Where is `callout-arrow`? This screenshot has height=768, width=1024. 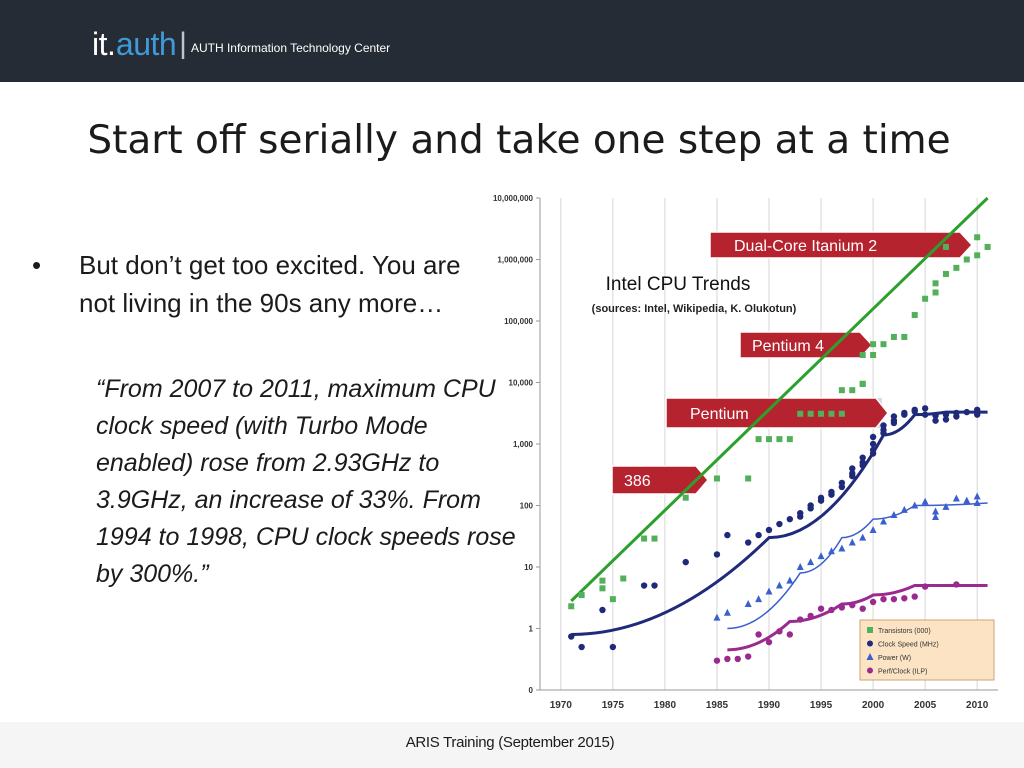
callout-arrow is located at coordinates (841, 245).